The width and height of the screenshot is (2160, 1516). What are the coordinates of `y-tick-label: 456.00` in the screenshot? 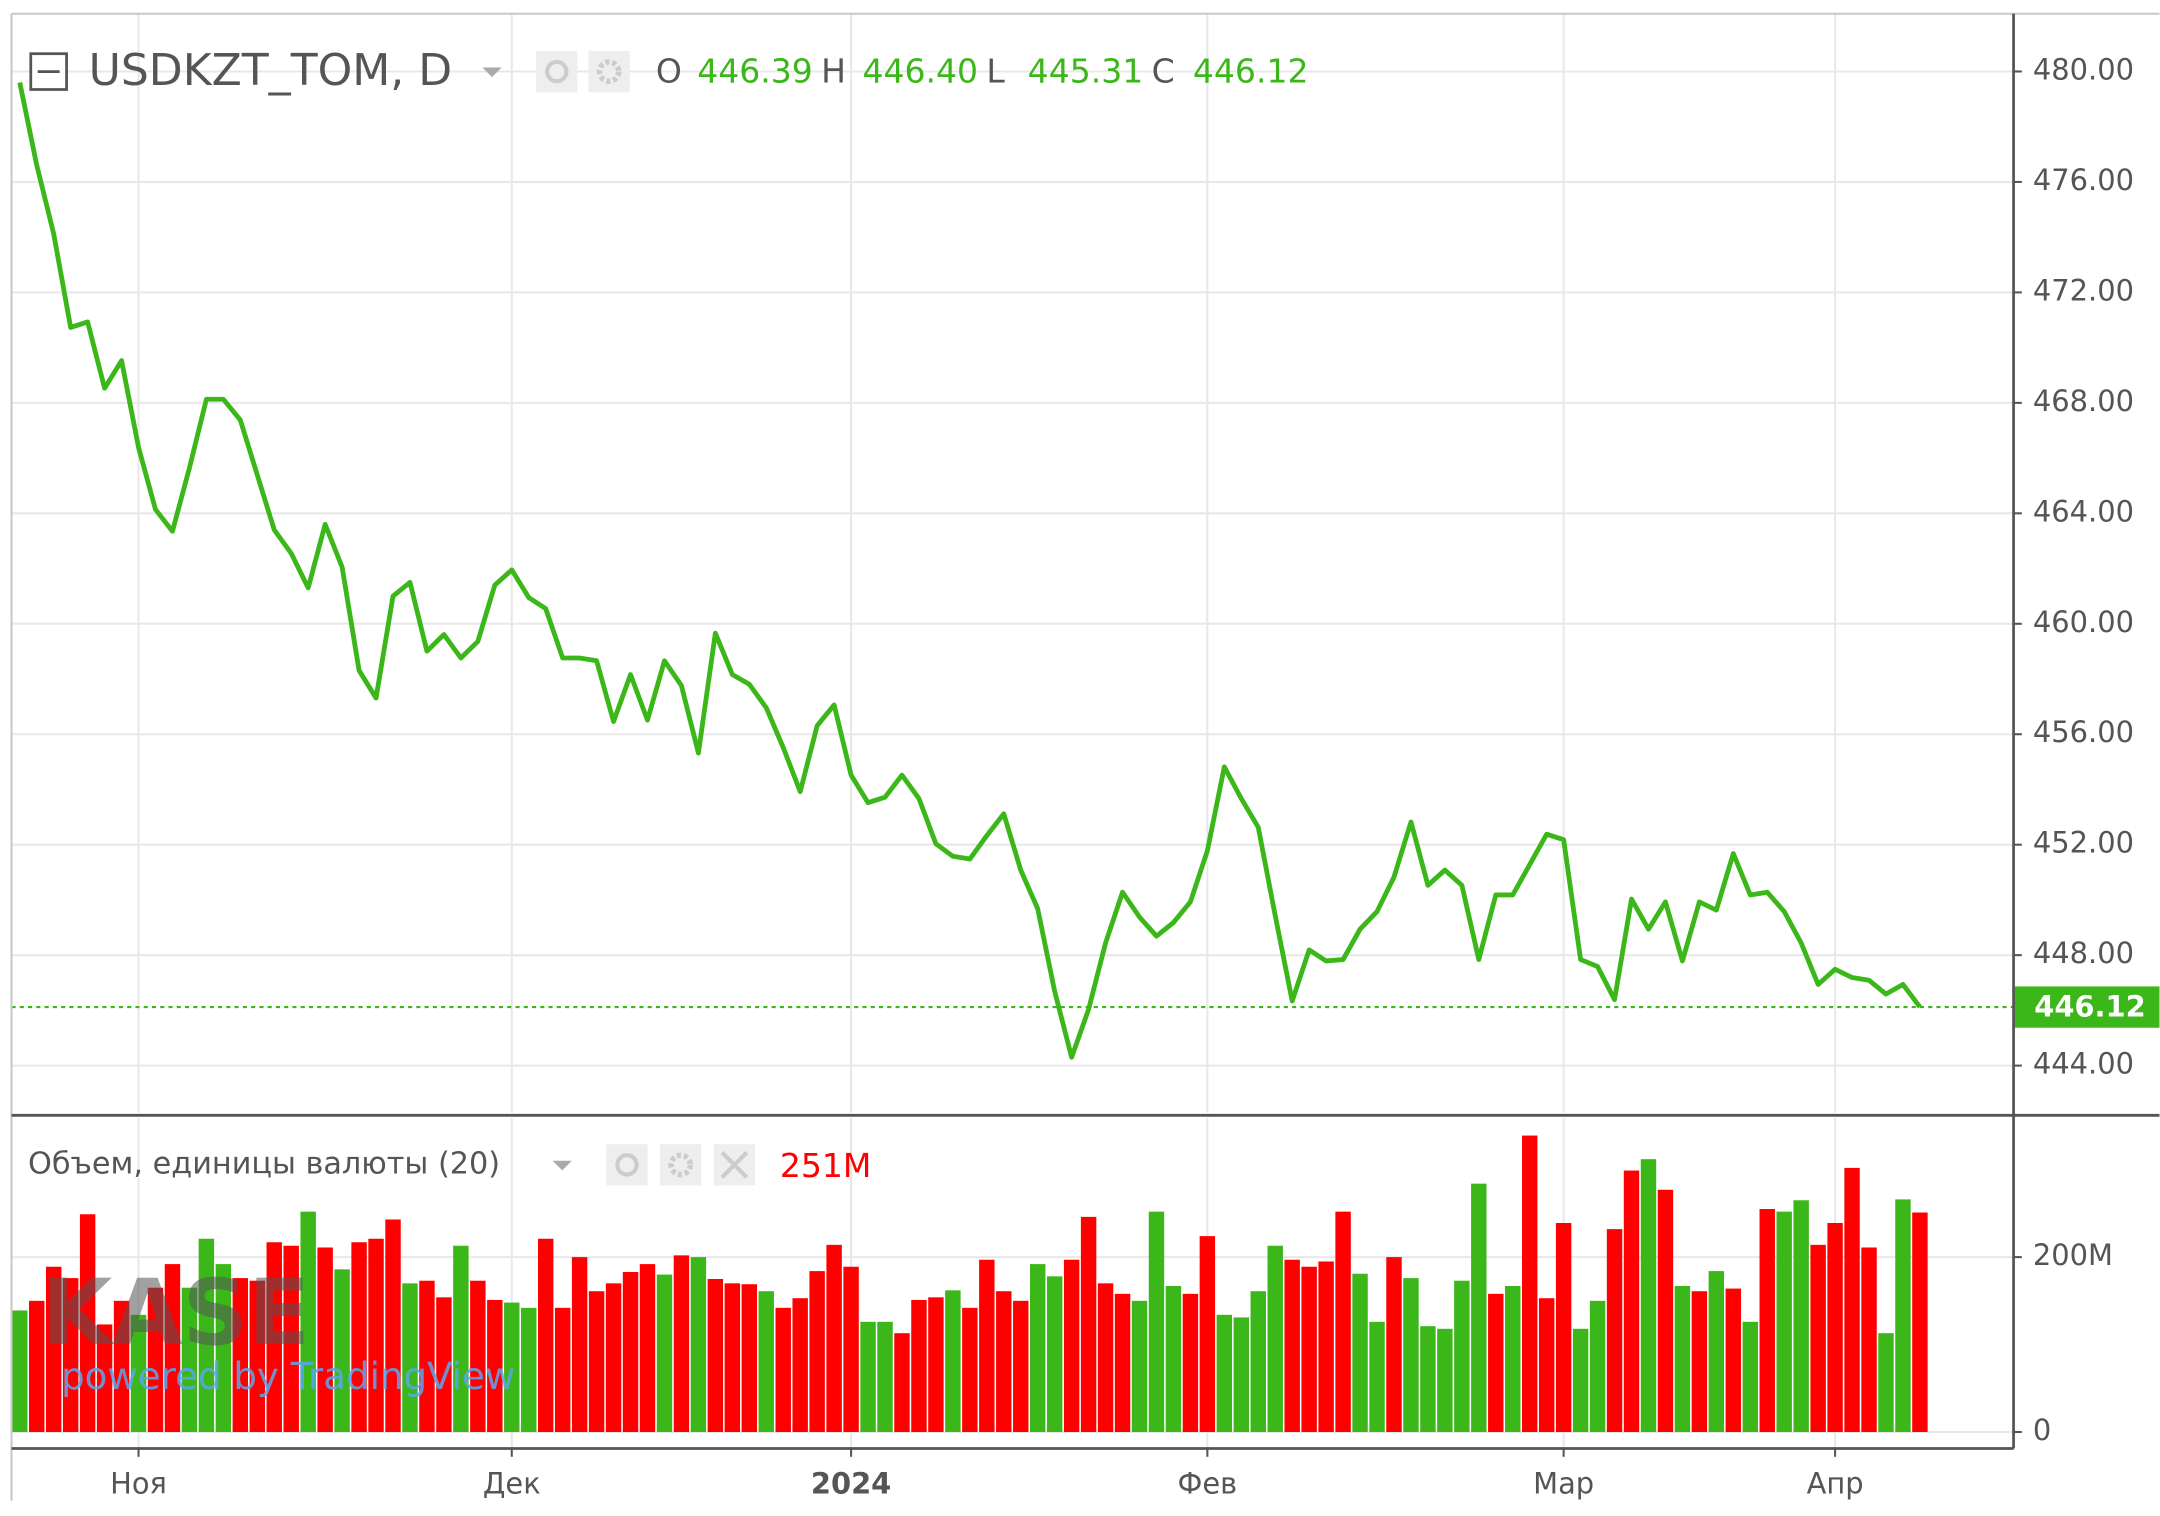 It's located at (2083, 732).